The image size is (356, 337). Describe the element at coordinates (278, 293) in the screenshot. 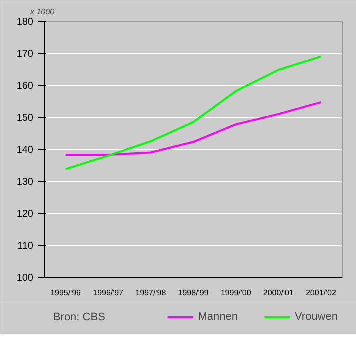

I see `x-tick-label: 2000/'01` at that location.